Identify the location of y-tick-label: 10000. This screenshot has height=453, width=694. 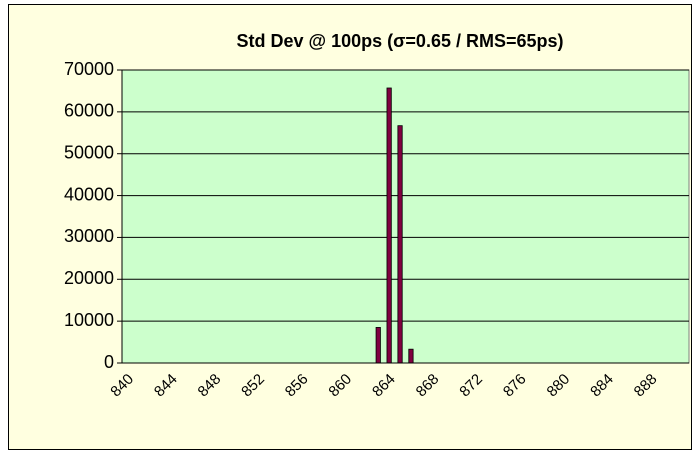
(89, 320).